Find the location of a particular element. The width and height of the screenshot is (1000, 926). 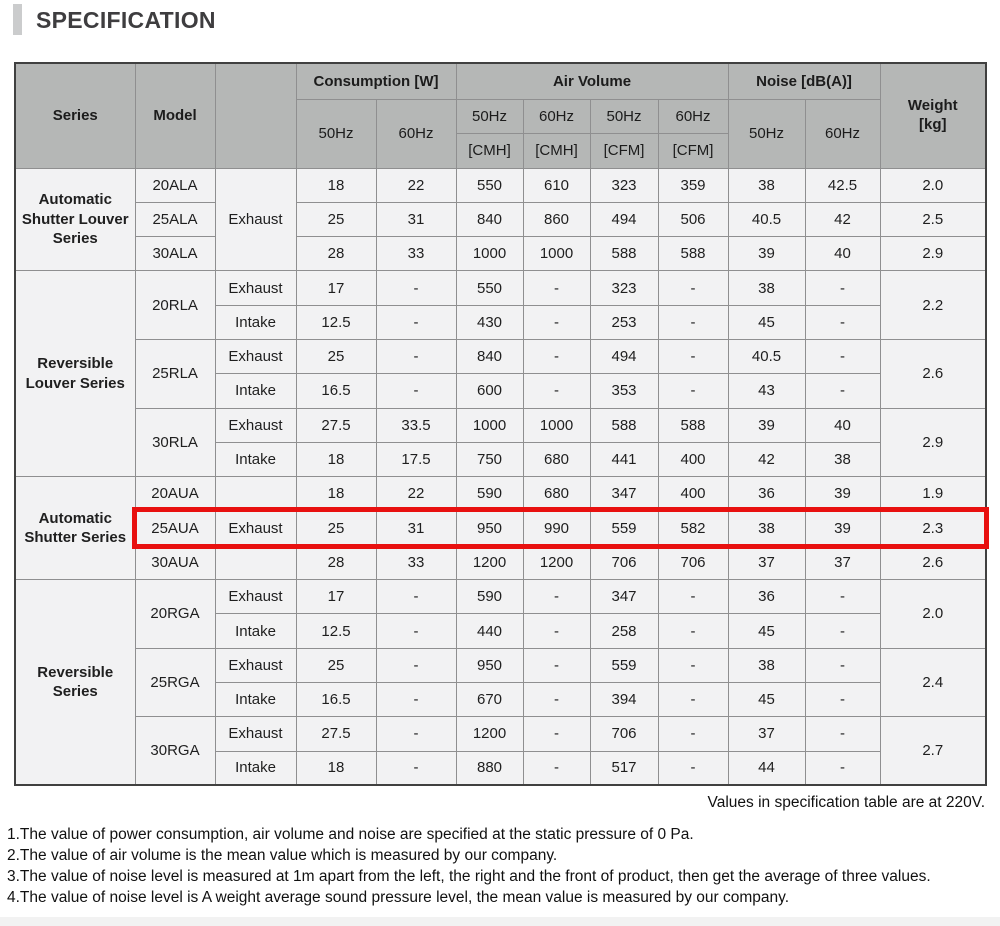

table-row: 25ALA 25 31 840 860 494 506 40.5 42 2.5 is located at coordinates (501, 219).